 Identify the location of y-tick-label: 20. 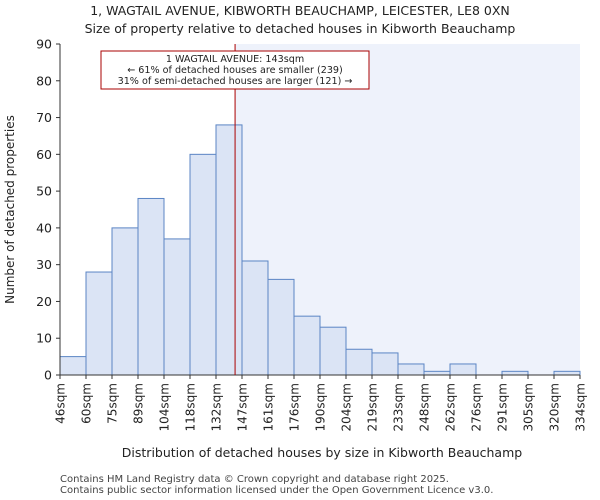
(44, 301).